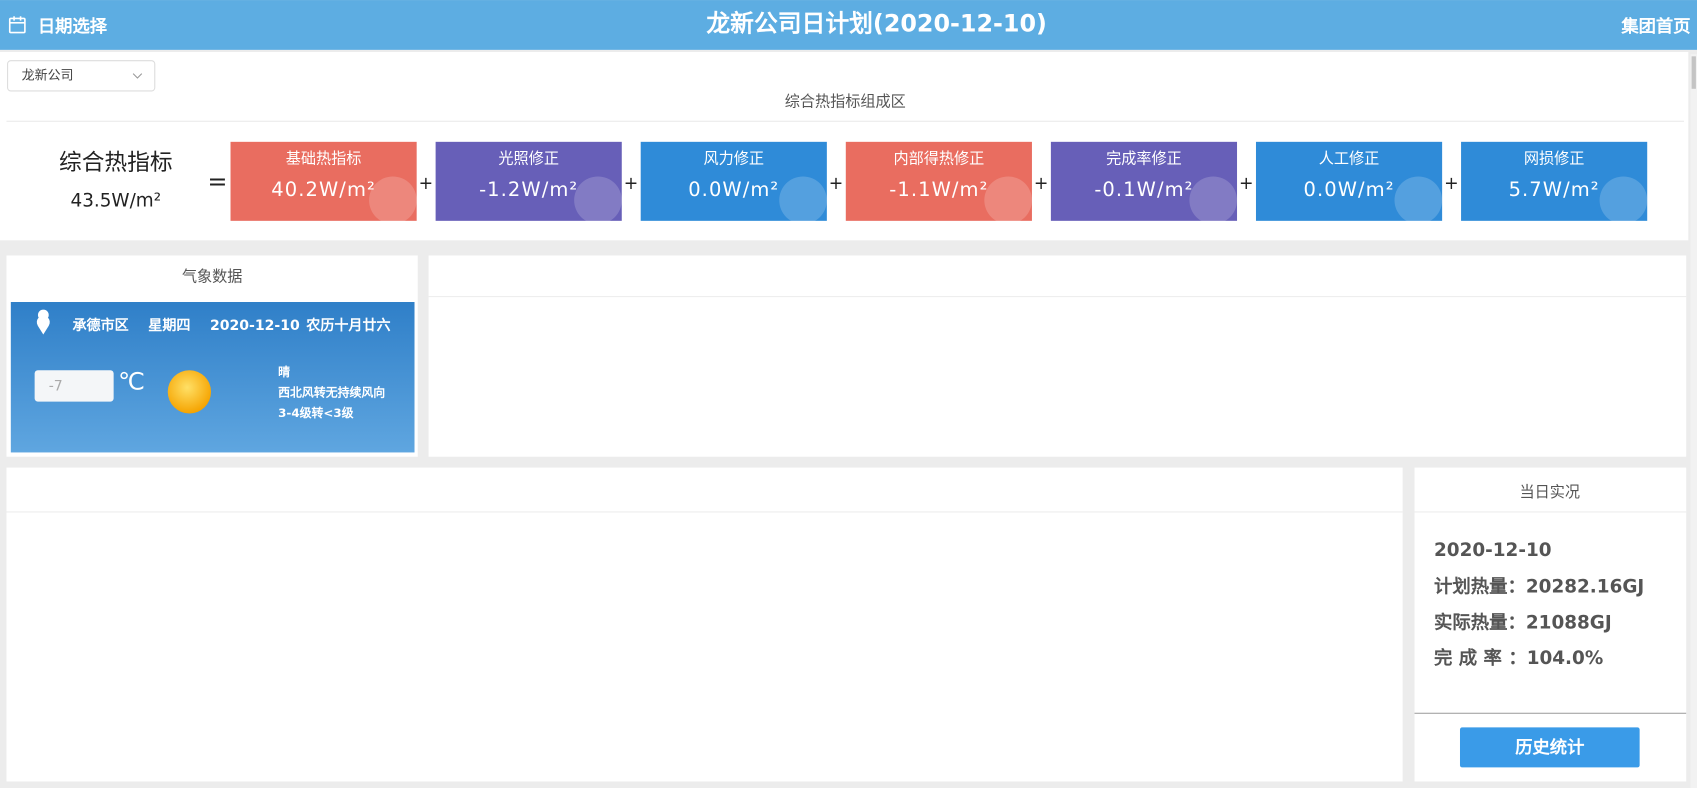 The width and height of the screenshot is (1697, 788). Describe the element at coordinates (324, 159) in the screenshot. I see `card-title: 基础热指标` at that location.